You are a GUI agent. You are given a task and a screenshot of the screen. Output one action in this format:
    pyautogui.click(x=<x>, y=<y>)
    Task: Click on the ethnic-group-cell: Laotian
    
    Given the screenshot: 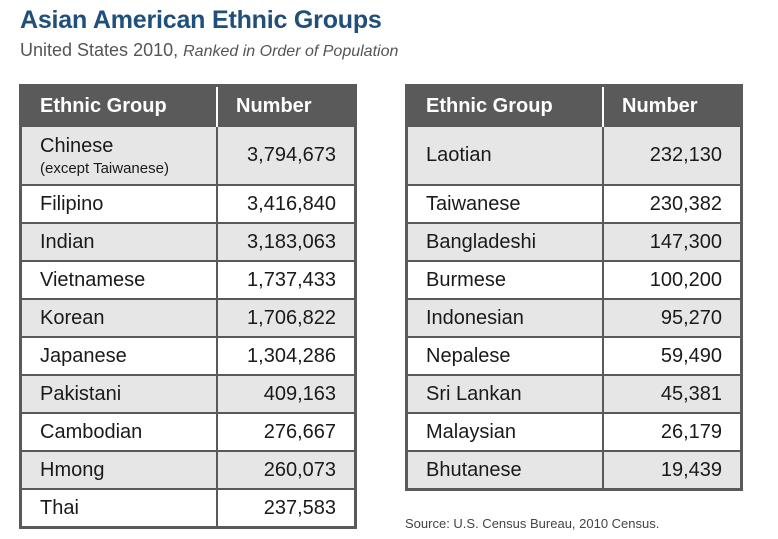 What is the action you would take?
    pyautogui.click(x=504, y=155)
    